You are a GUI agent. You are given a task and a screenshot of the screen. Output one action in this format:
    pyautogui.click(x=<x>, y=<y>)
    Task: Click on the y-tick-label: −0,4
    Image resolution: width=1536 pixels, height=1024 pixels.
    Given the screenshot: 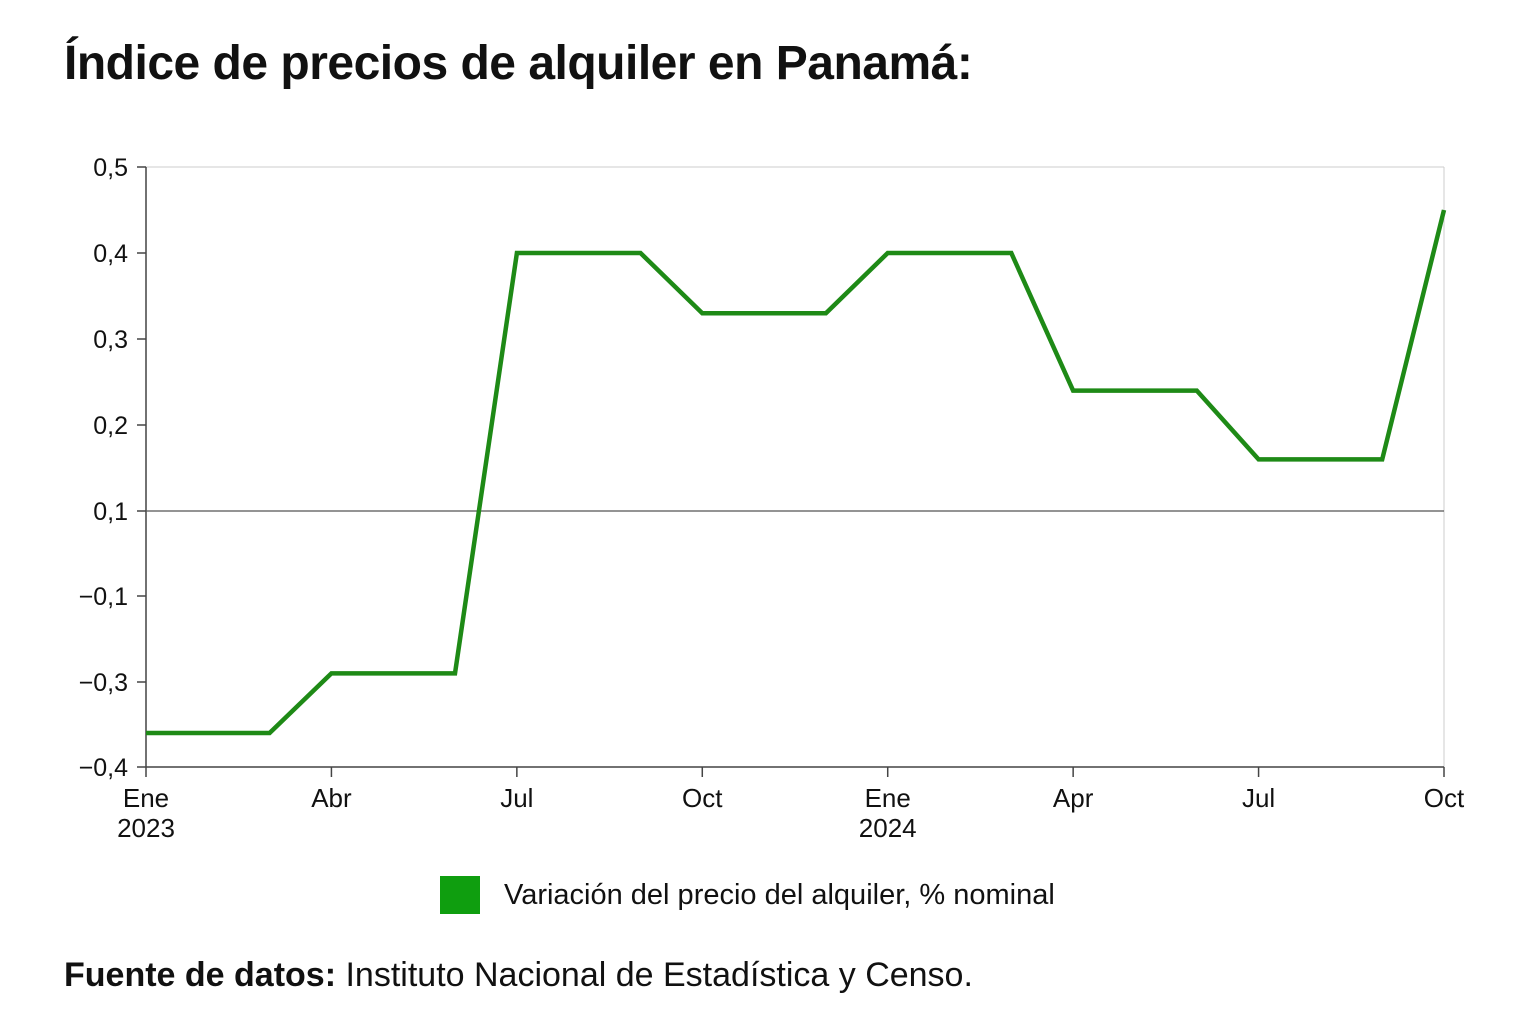 What is the action you would take?
    pyautogui.click(x=103, y=768)
    